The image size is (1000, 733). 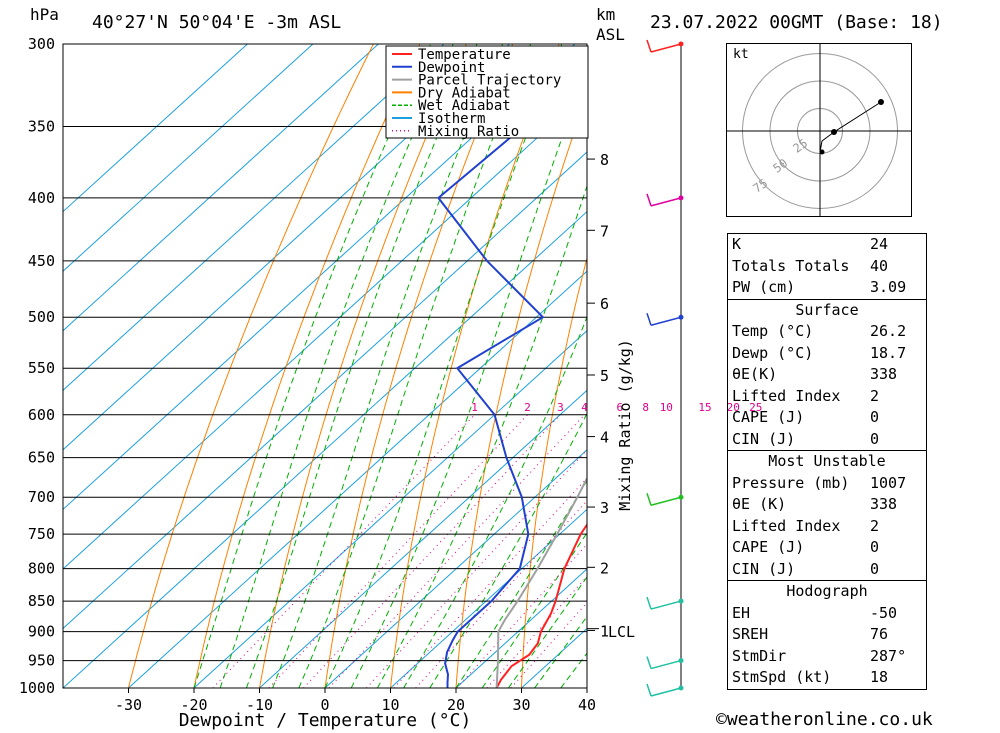 What do you see at coordinates (41, 534) in the screenshot?
I see `pressure-tick-label: 750` at bounding box center [41, 534].